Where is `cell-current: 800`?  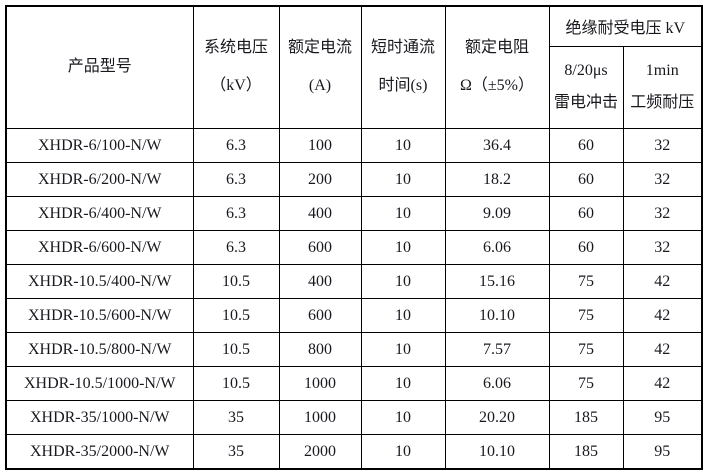 cell-current: 800 is located at coordinates (320, 349).